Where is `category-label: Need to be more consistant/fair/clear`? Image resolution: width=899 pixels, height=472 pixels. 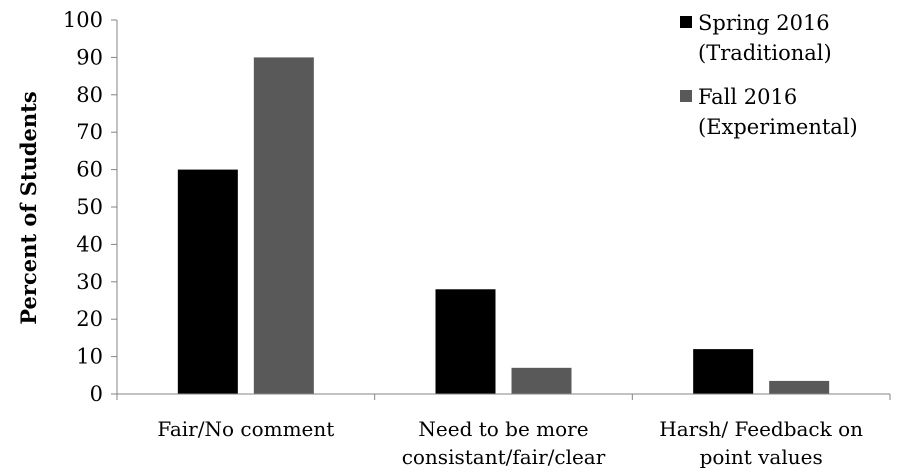
category-label: Need to be more consistant/fair/clear is located at coordinates (504, 443).